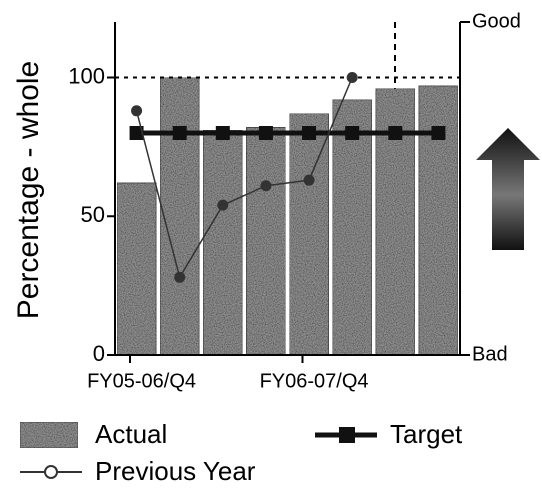 Image resolution: width=542 pixels, height=495 pixels. Describe the element at coordinates (131, 434) in the screenshot. I see `legend-label: Actual` at that location.